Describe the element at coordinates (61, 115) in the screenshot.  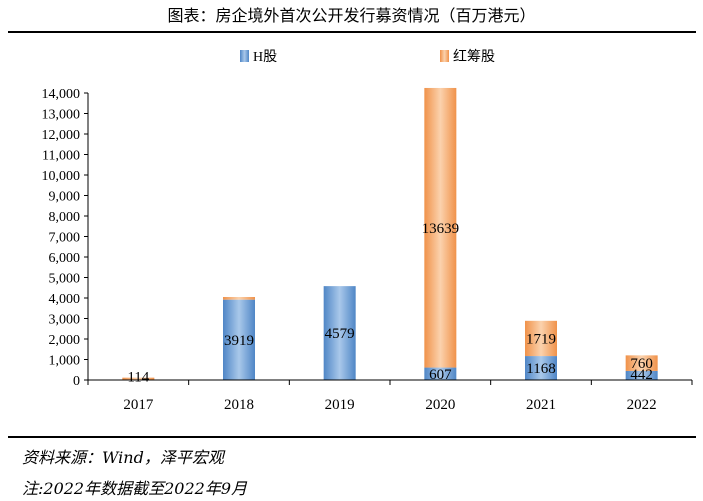
I see `y-tick-label: 13,000` at that location.